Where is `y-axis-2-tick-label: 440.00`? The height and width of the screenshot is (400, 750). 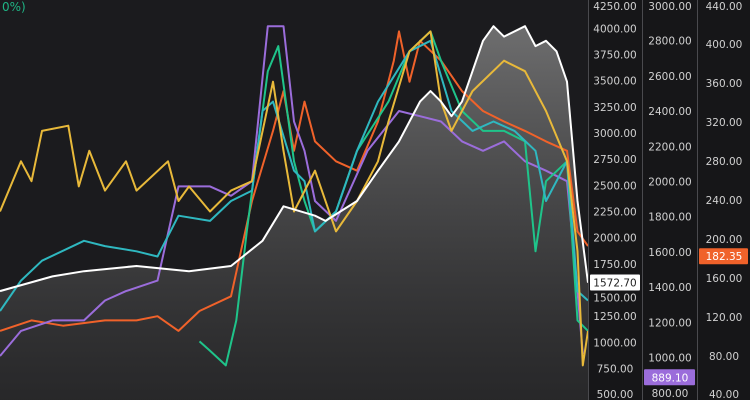
y-axis-2-tick-label: 440.00 is located at coordinates (724, 7).